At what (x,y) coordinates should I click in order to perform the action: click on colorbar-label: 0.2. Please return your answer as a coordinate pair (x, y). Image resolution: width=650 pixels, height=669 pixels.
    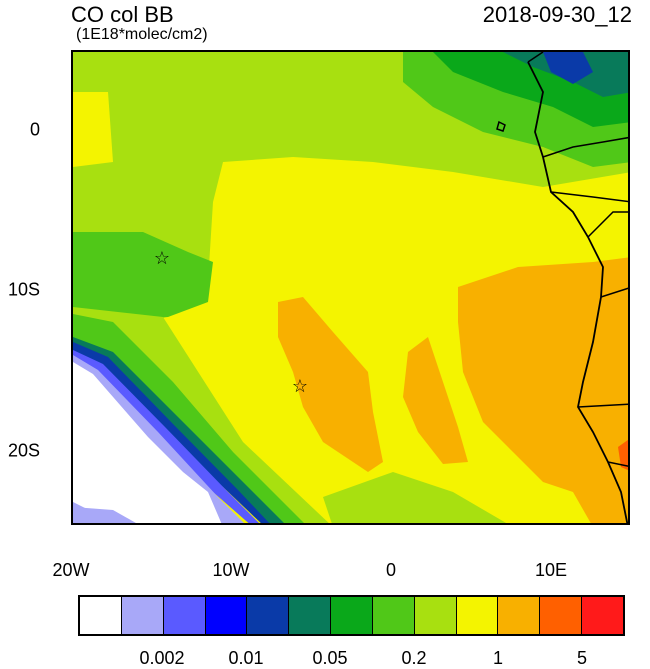
    Looking at the image, I should click on (414, 658).